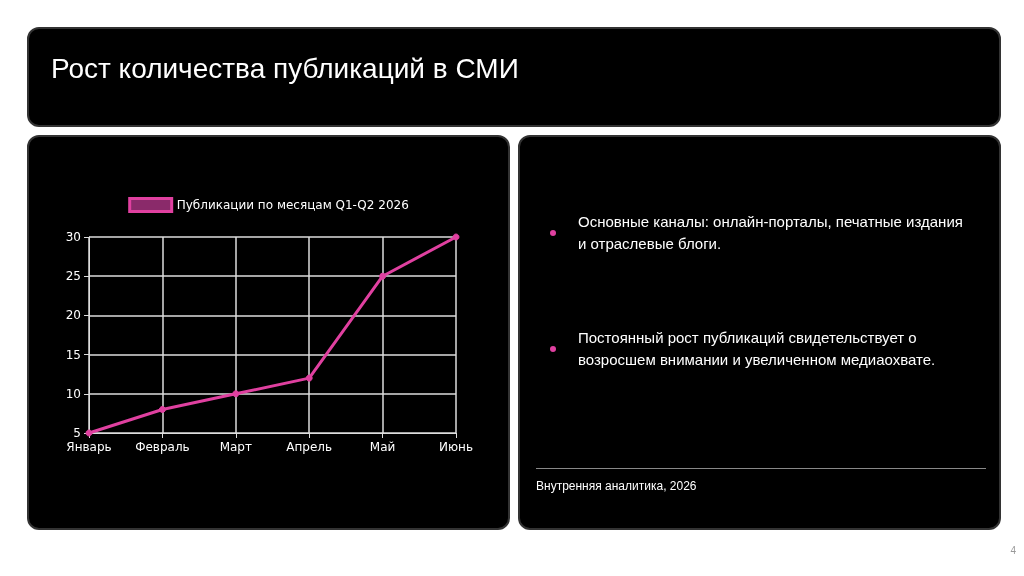 The image size is (1024, 576). I want to click on text: Основные каналы: онлайн-порталы, печатные издания и отраслевые блоги., so click(771, 233).